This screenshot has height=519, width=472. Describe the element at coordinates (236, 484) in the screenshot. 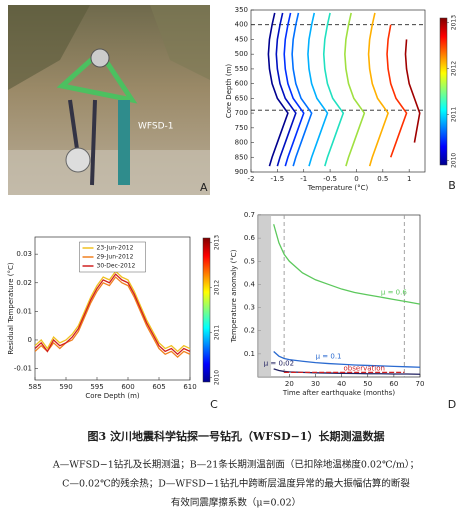

I see `caption-line: C—0.02℃的残余热；D—WFSD−1钻孔中跨断层温度异常的最大振幅估算的断裂` at that location.